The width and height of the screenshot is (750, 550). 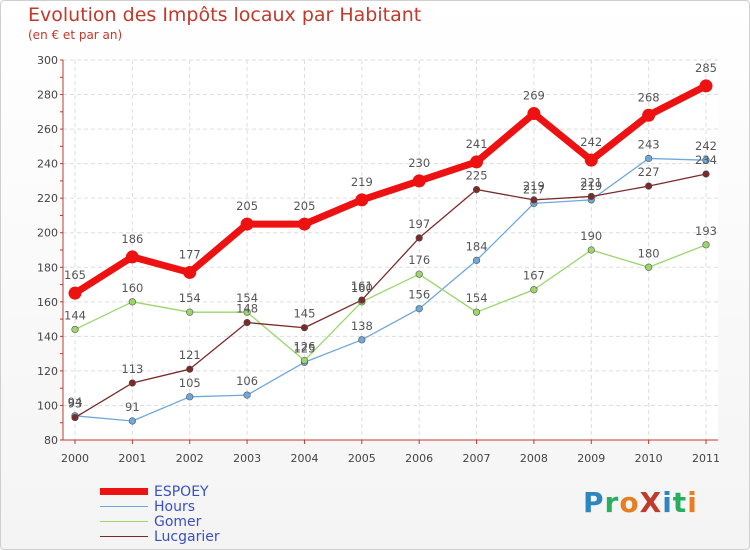 I want to click on data-label-lucgarier: 234, so click(x=706, y=160).